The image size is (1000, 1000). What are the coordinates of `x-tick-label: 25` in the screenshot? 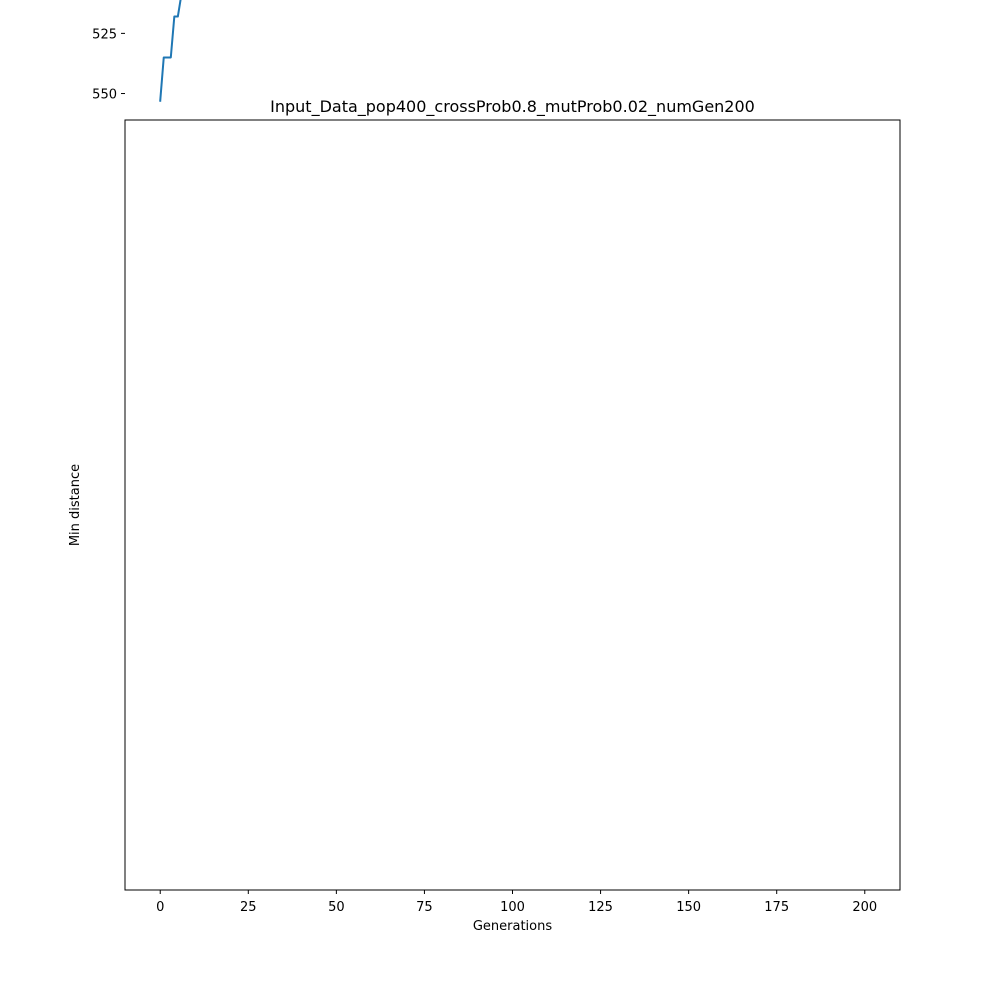 It's located at (248, 907).